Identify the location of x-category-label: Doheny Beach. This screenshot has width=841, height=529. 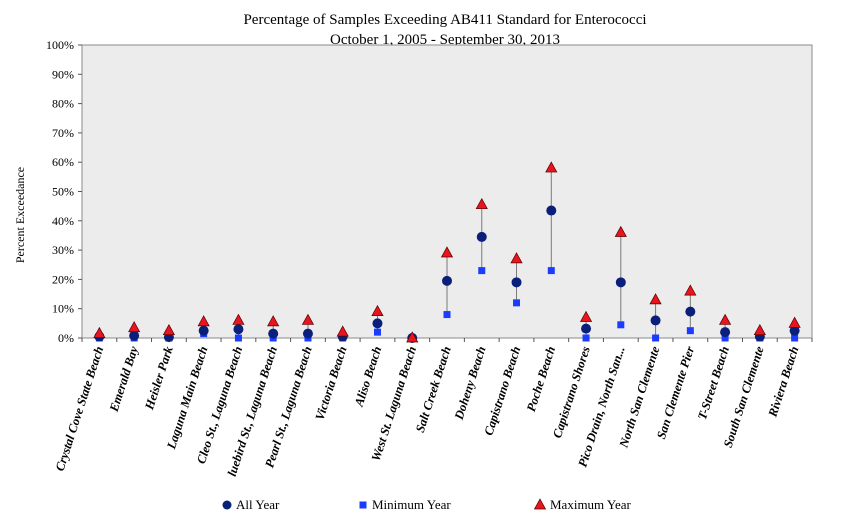
(469, 384).